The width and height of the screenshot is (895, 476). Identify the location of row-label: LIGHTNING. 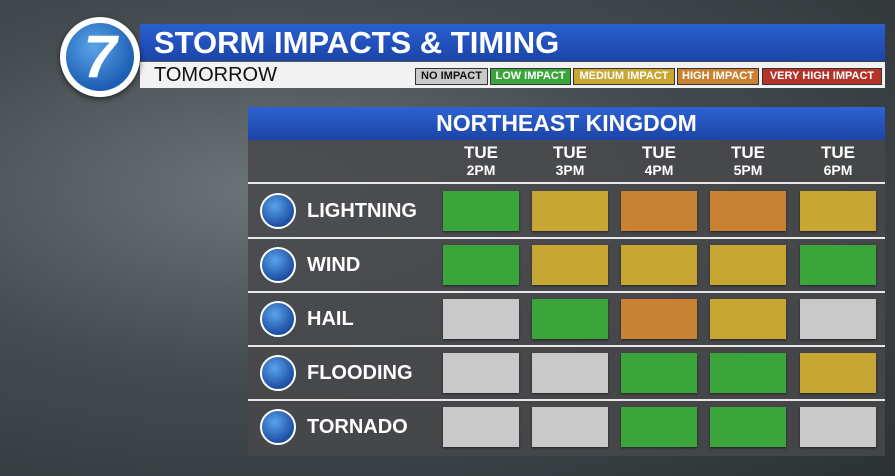
(362, 211).